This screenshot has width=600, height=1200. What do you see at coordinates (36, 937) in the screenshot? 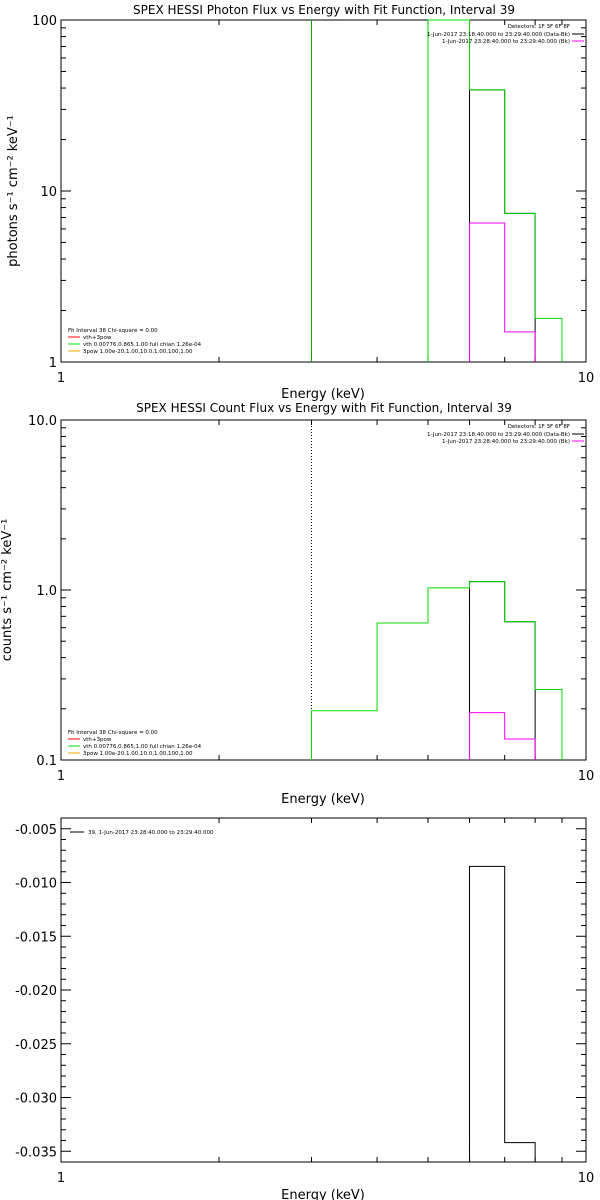
I see `y-tick-label: -0.015` at bounding box center [36, 937].